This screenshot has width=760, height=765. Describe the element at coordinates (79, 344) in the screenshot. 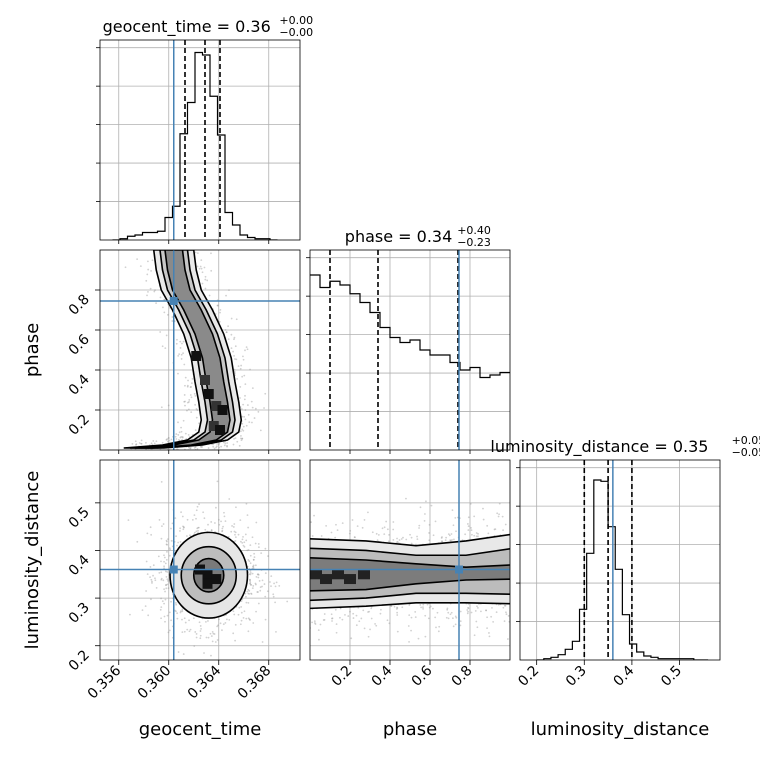

I see `y-tick-label: 0.6` at that location.